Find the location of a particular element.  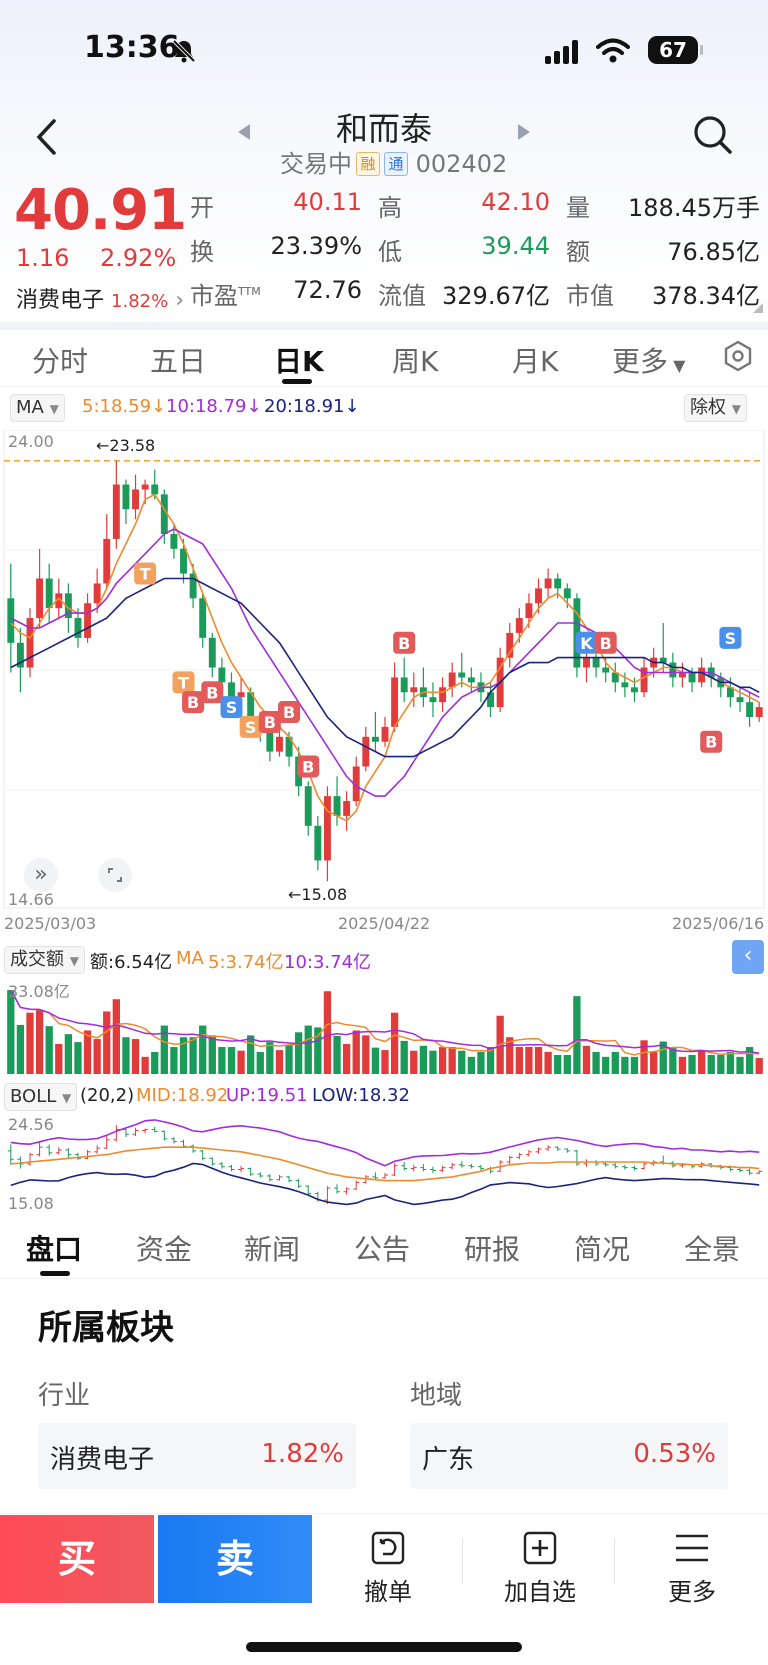

cancel-order-label: 撤单 is located at coordinates (388, 1592).